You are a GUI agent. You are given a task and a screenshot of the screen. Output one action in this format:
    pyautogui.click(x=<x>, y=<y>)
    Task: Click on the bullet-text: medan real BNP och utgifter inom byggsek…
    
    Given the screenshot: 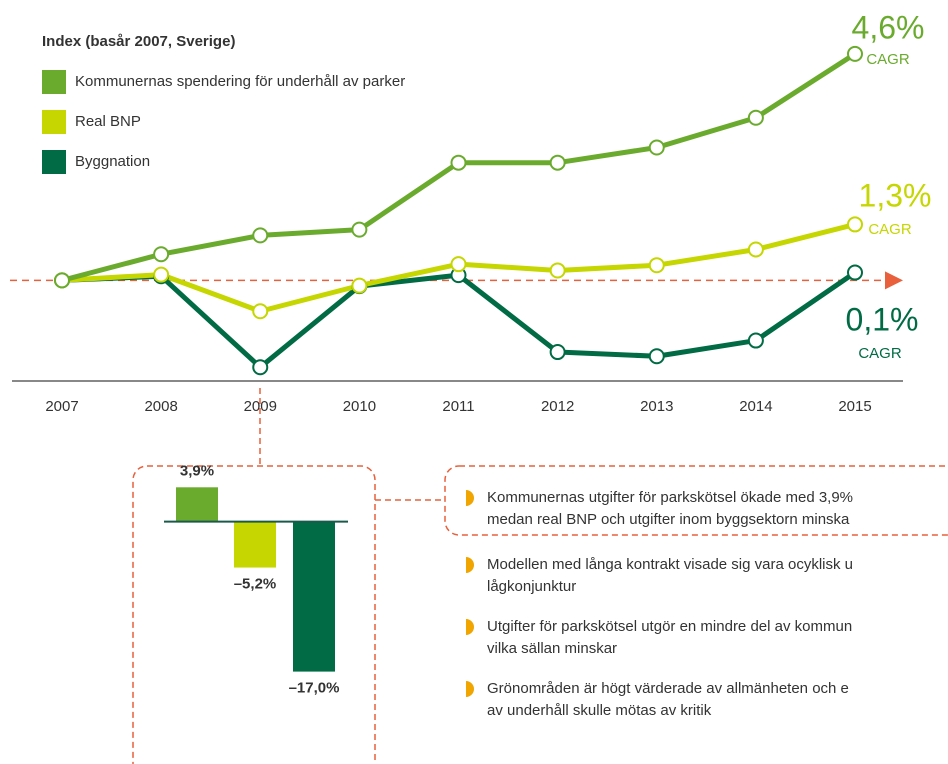 What is the action you would take?
    pyautogui.click(x=668, y=519)
    